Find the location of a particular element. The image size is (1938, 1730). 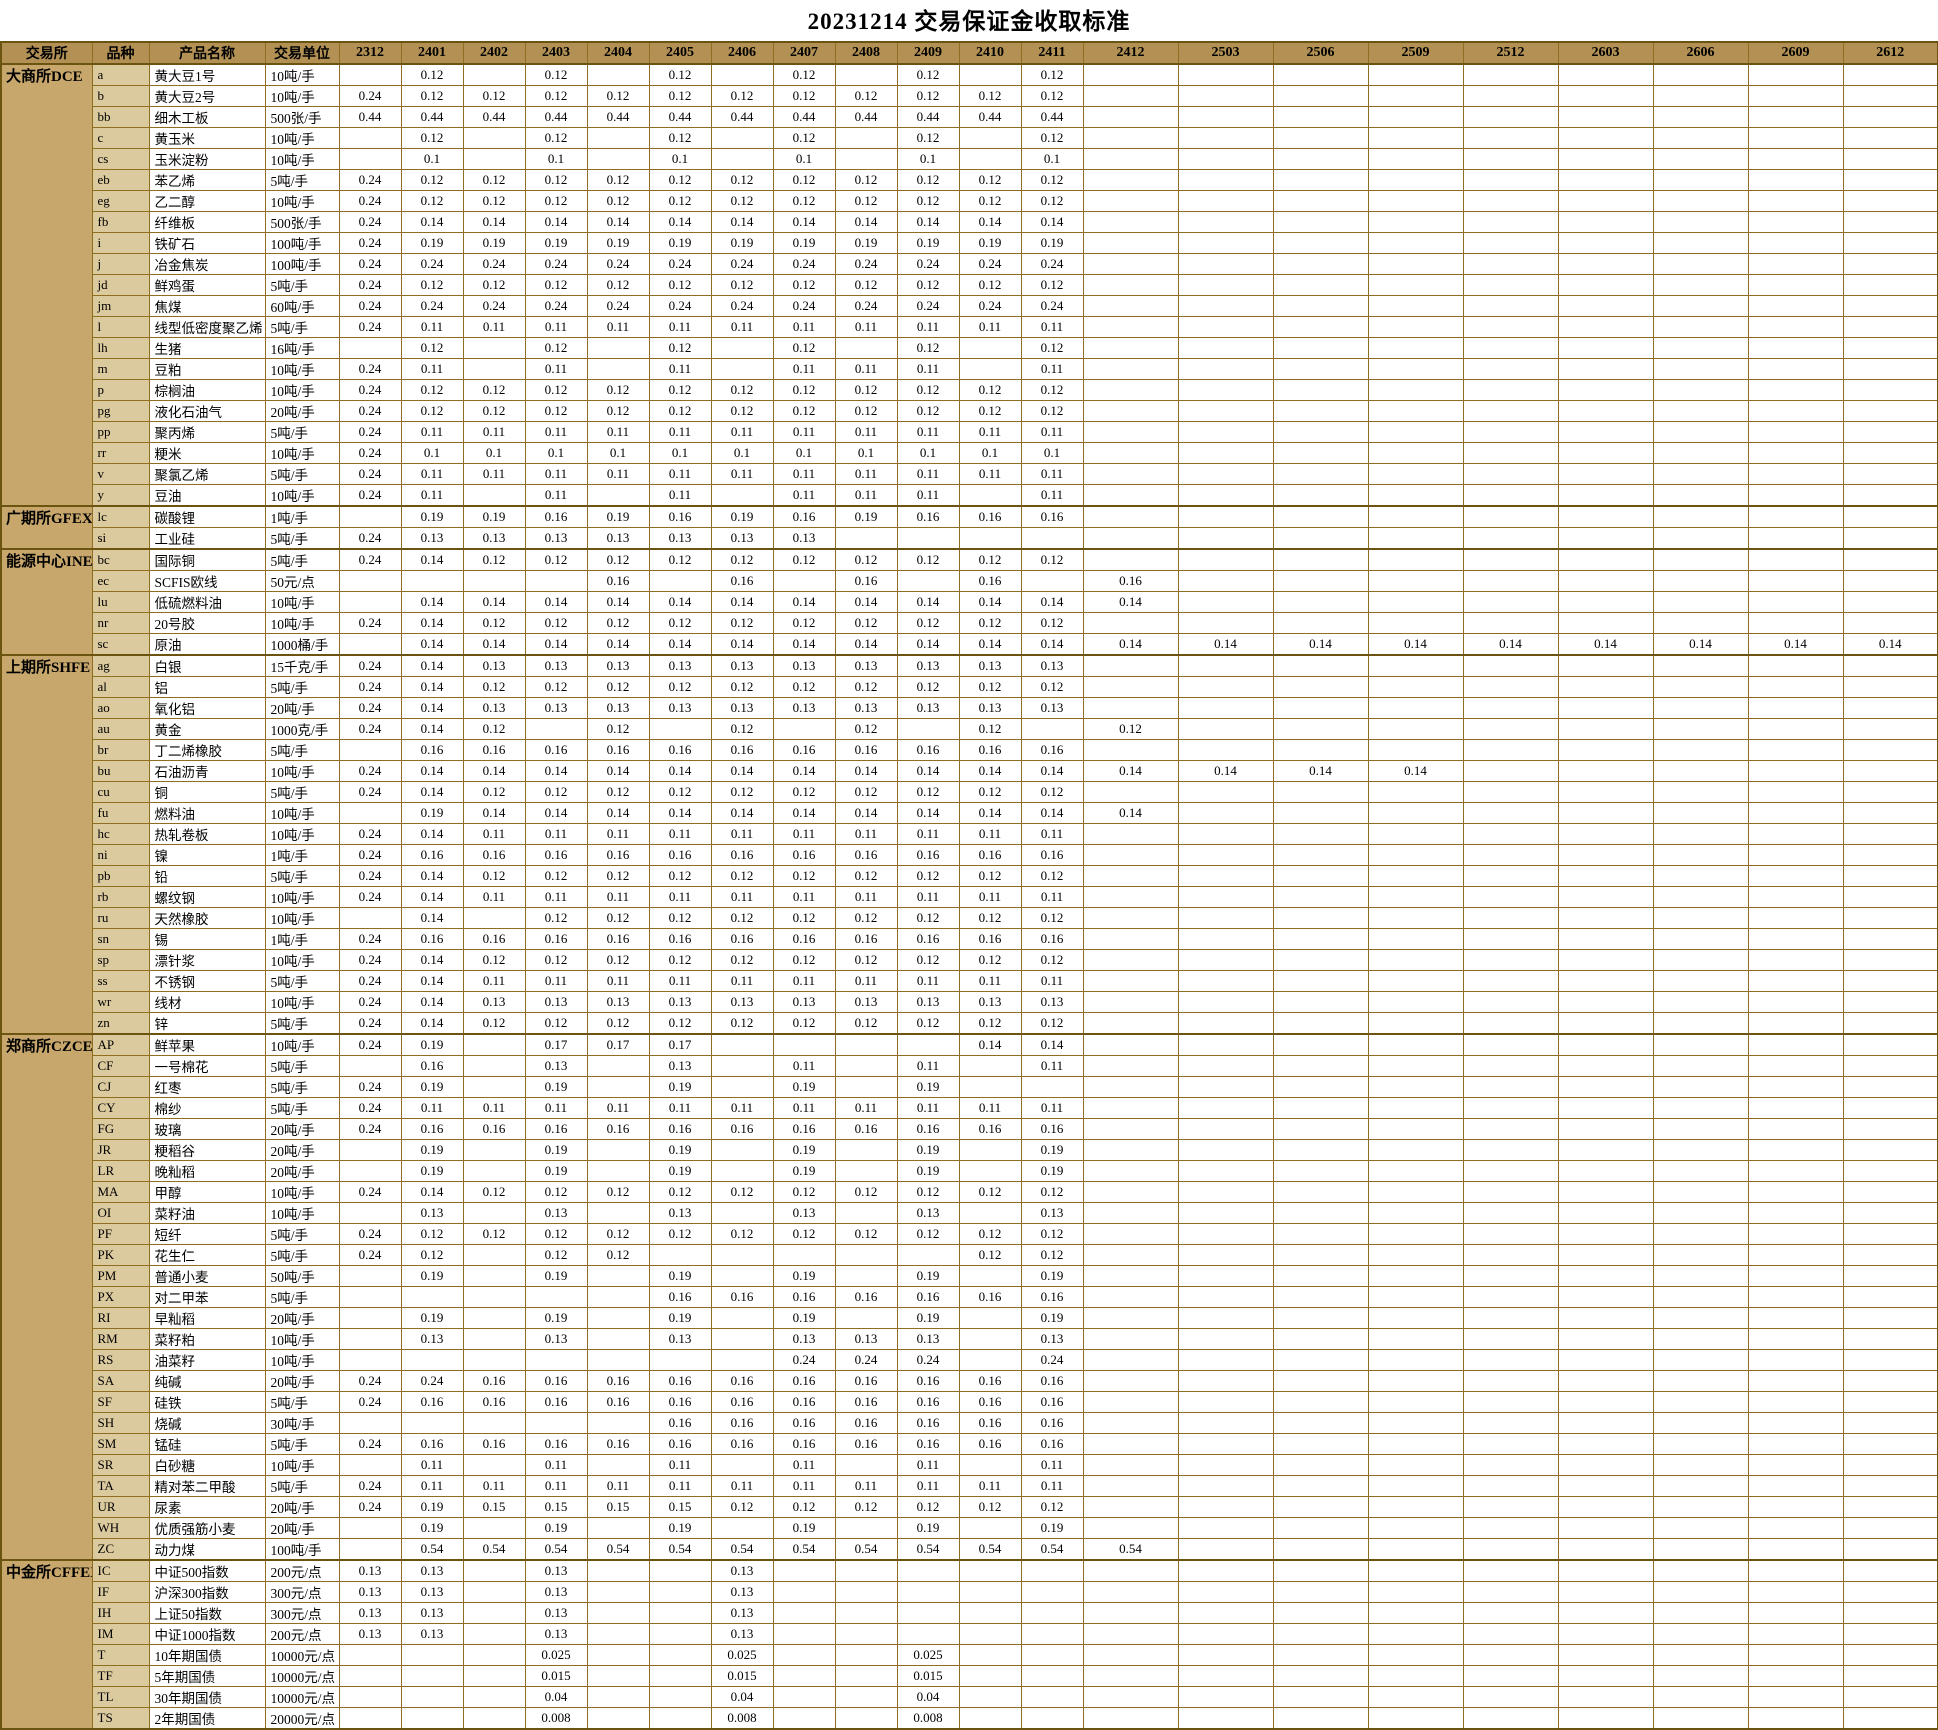

margin-cell-sp-2406: 0.12 is located at coordinates (742, 960).